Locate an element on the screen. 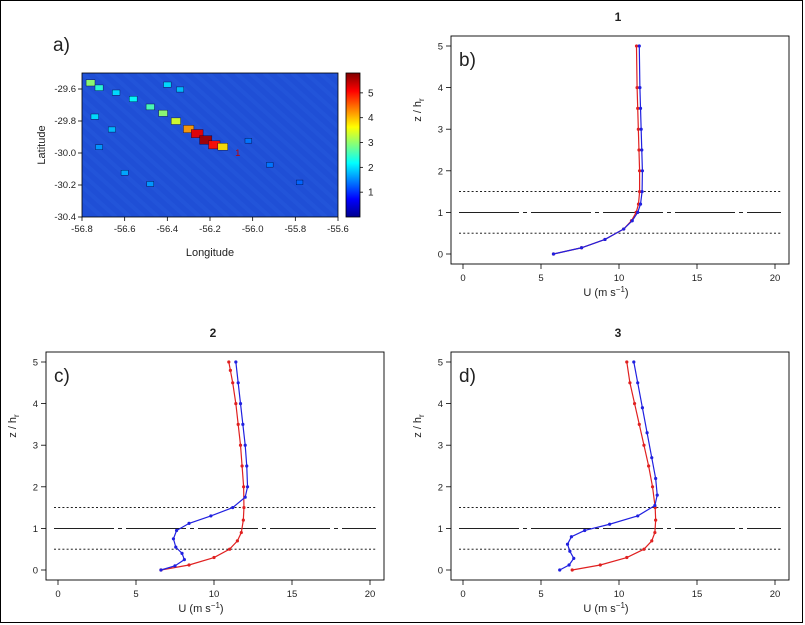 Image resolution: width=805 pixels, height=625 pixels. y-tick-label-d: 1 is located at coordinates (440, 529).